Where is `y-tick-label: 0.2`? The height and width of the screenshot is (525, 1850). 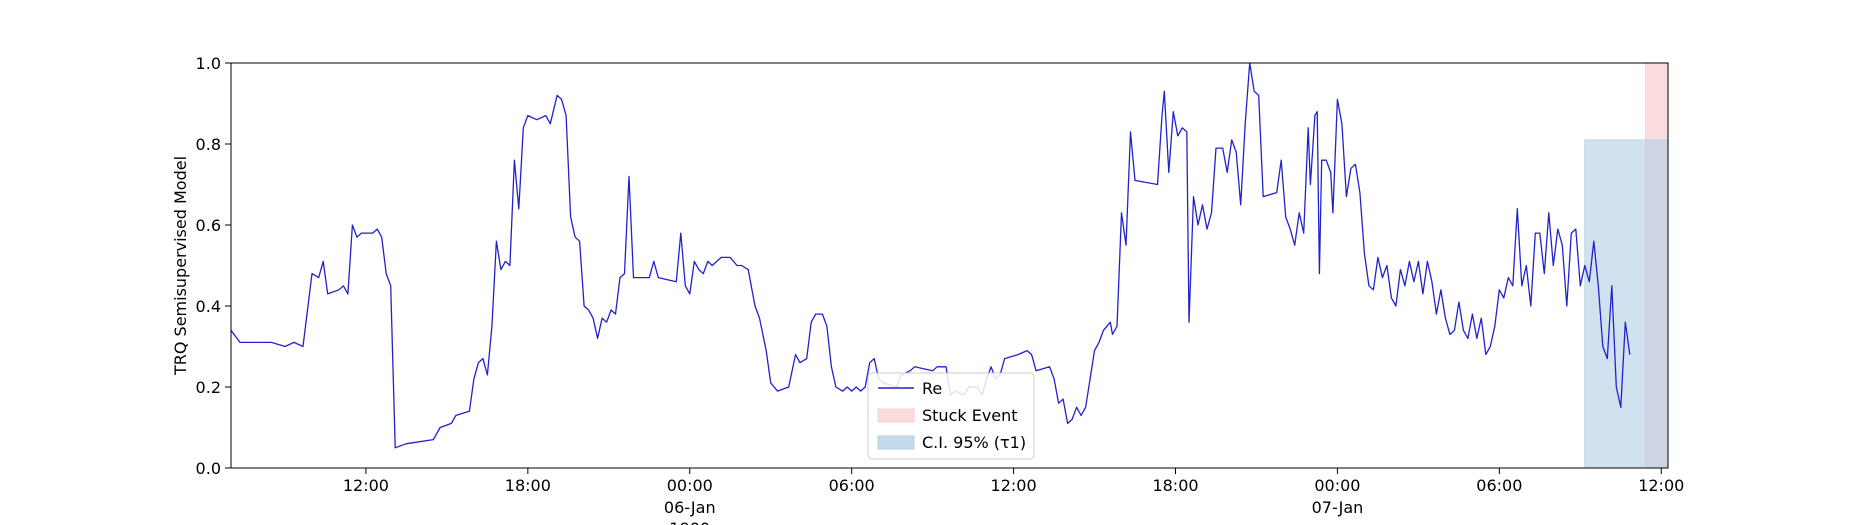
y-tick-label: 0.2 is located at coordinates (208, 387).